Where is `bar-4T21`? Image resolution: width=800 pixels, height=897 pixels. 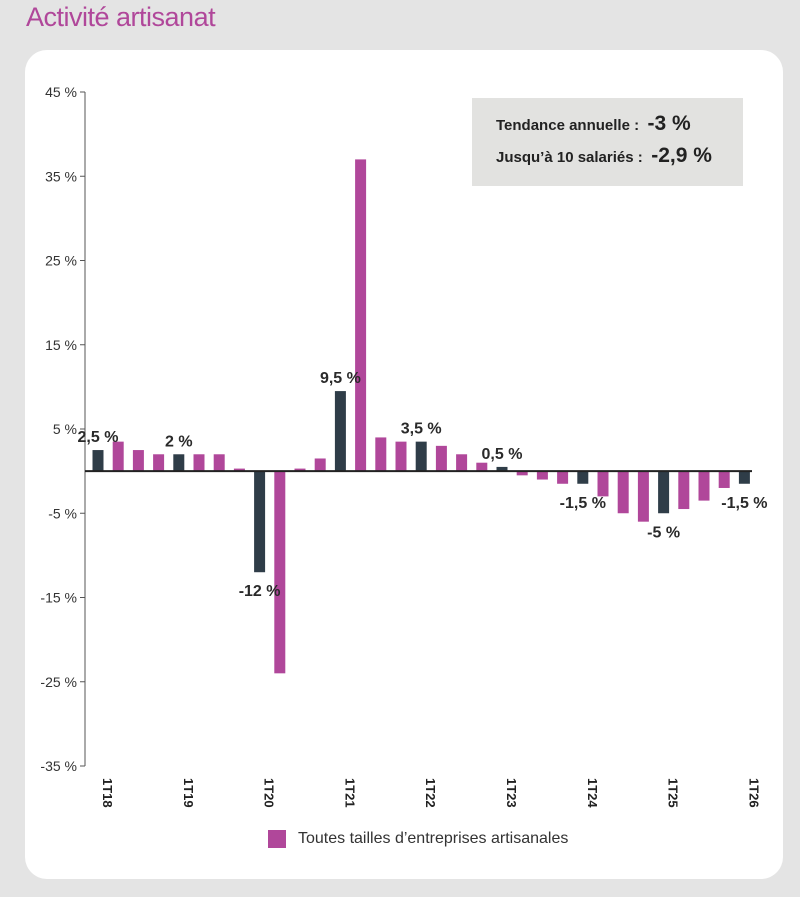
bar-4T21 is located at coordinates (401, 456).